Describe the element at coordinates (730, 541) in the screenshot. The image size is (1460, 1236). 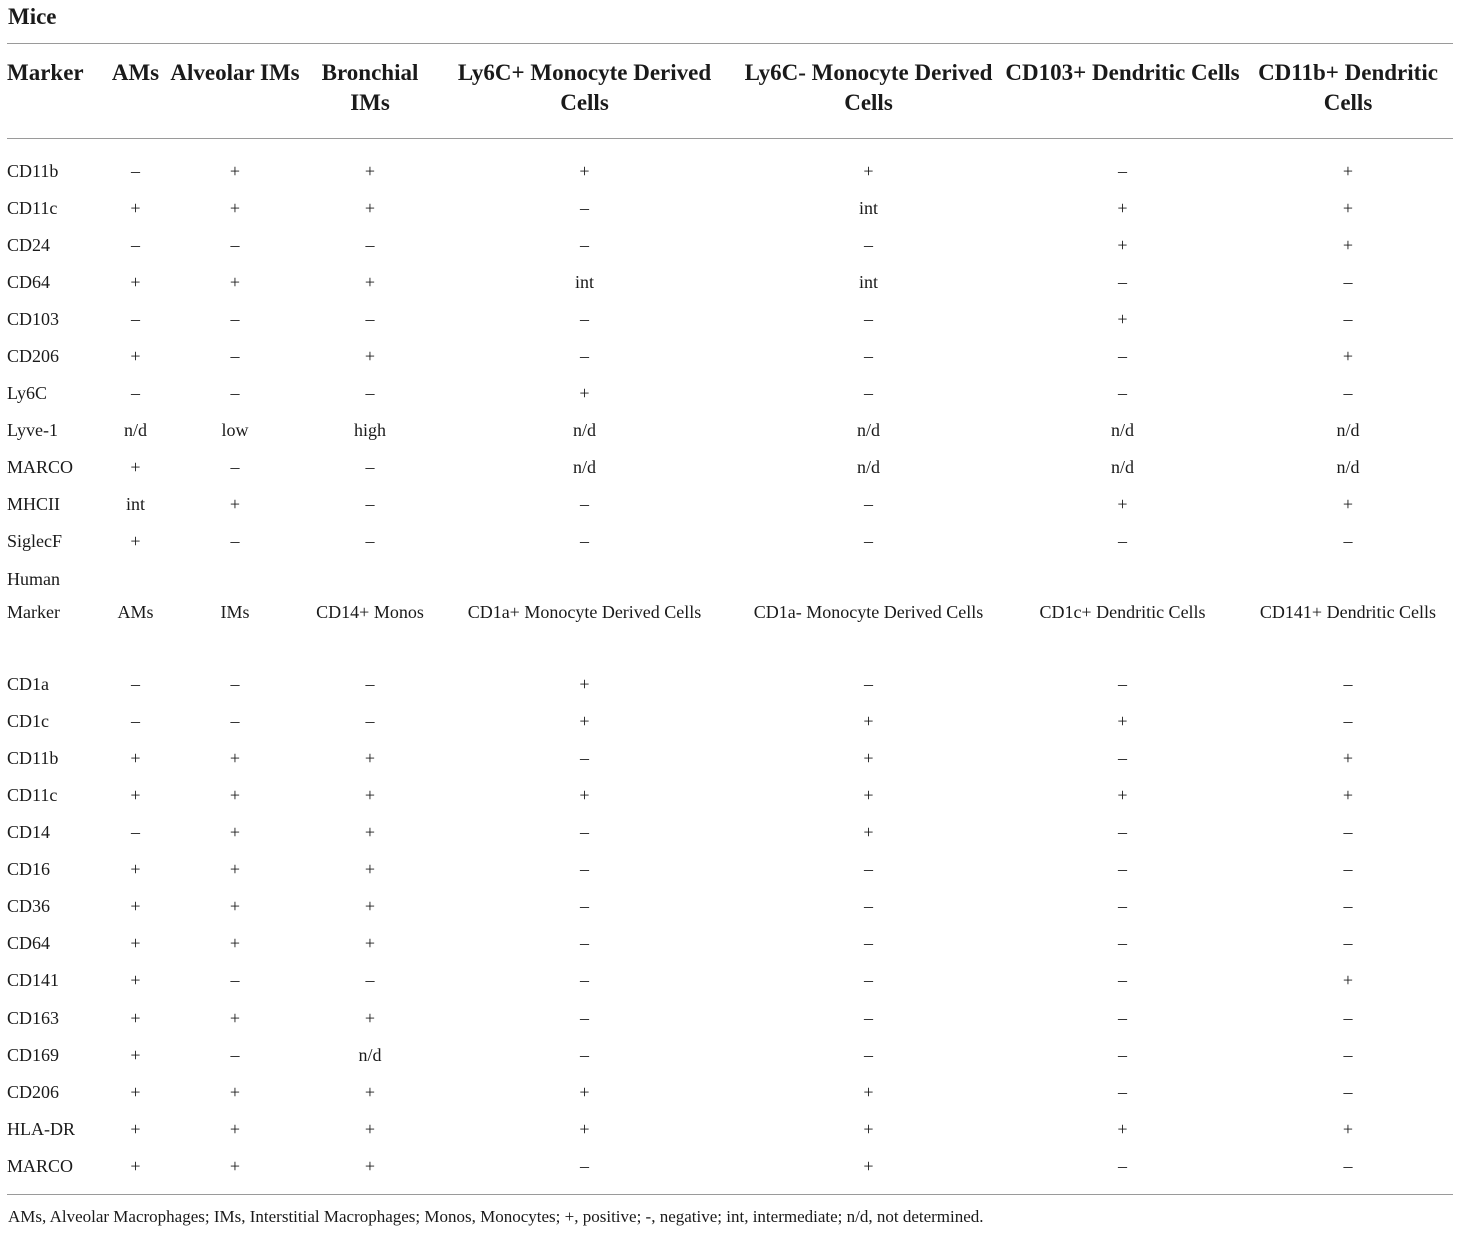
I see `table-row: SiglecF + – – – – – –` at that location.